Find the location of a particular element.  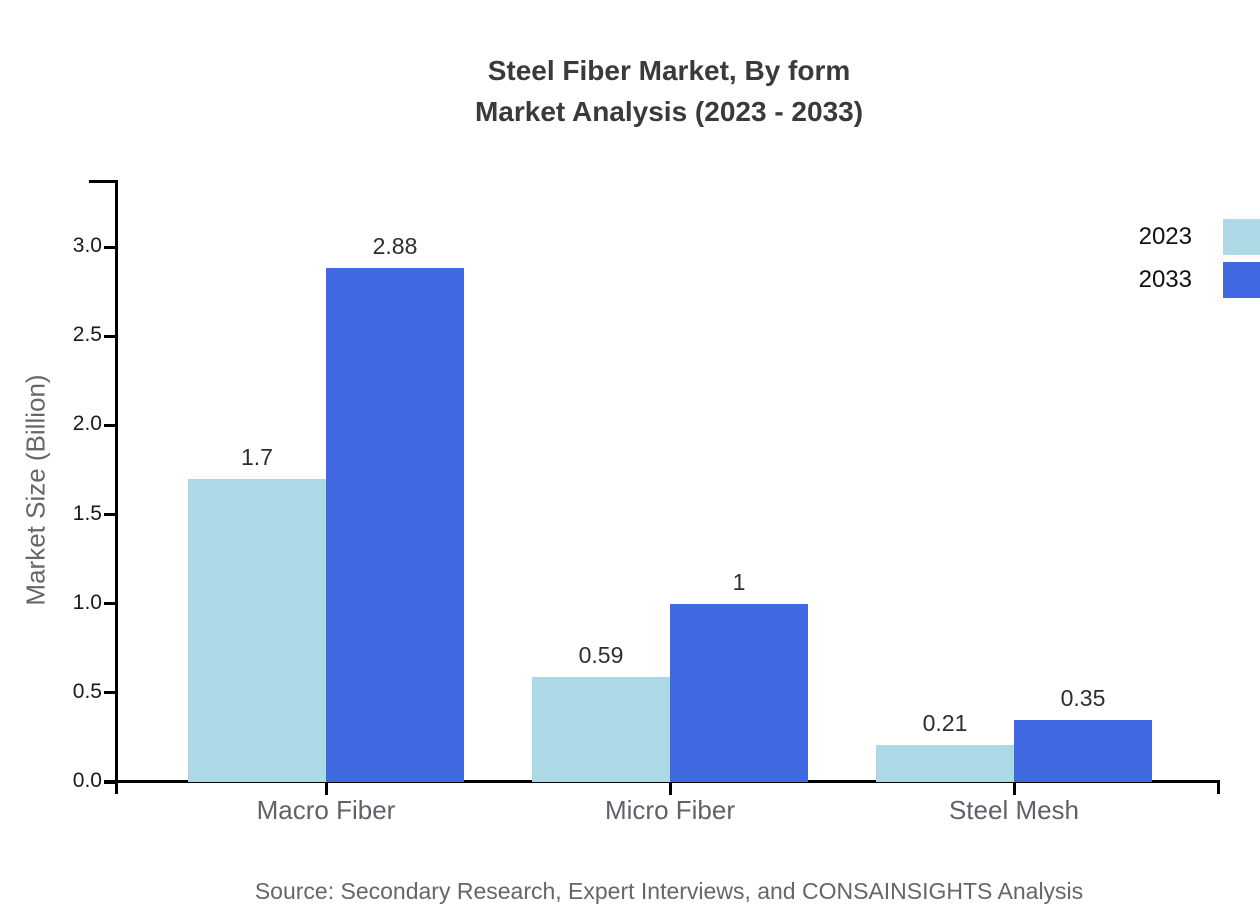

bar-value-label: 0.59 is located at coordinates (601, 654).